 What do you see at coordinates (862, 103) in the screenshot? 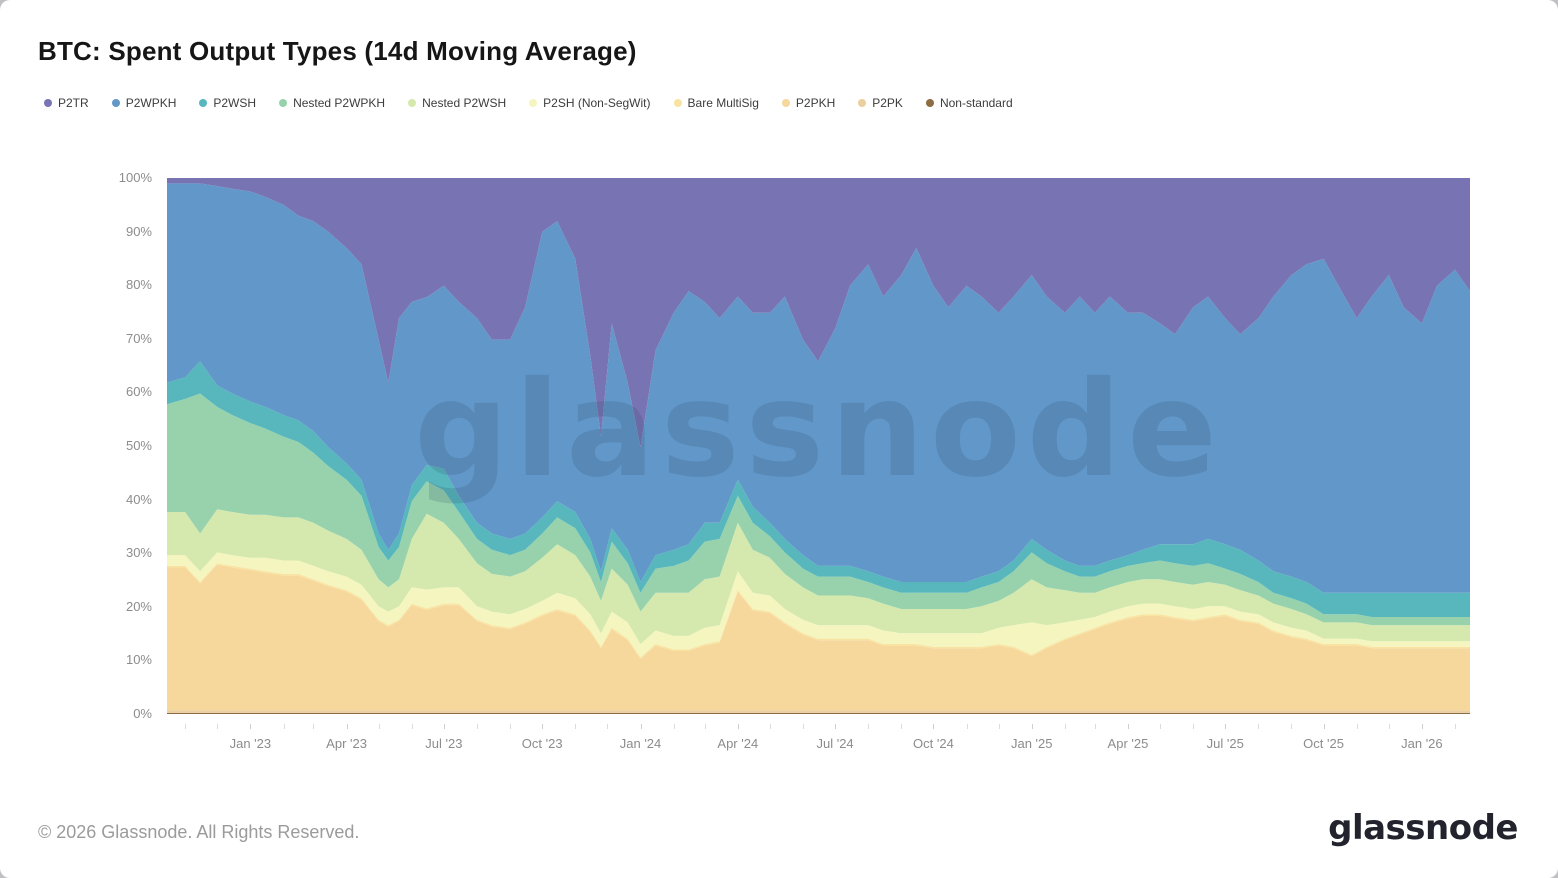
I see `legend-dot-p2pk` at bounding box center [862, 103].